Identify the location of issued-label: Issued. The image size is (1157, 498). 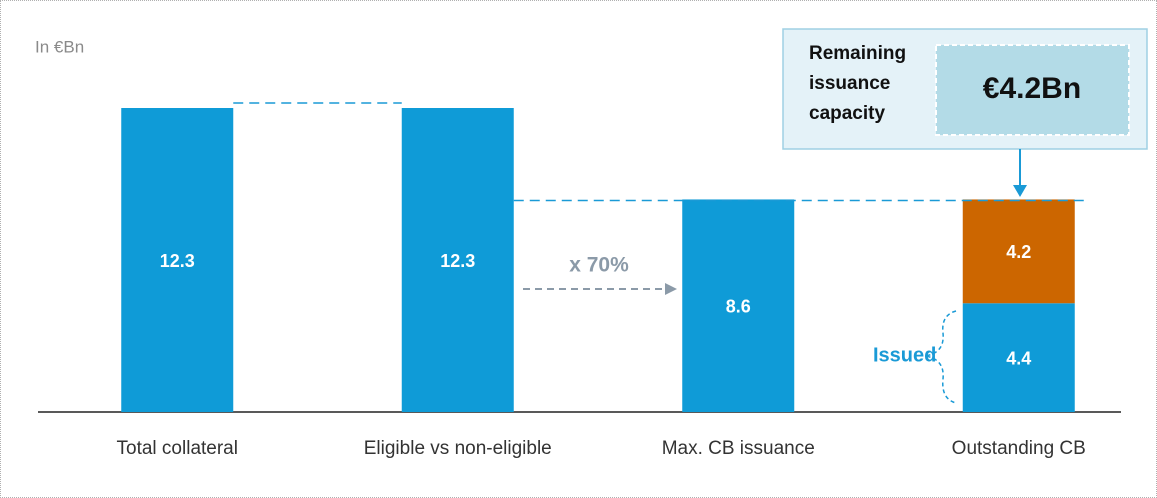
(904, 355).